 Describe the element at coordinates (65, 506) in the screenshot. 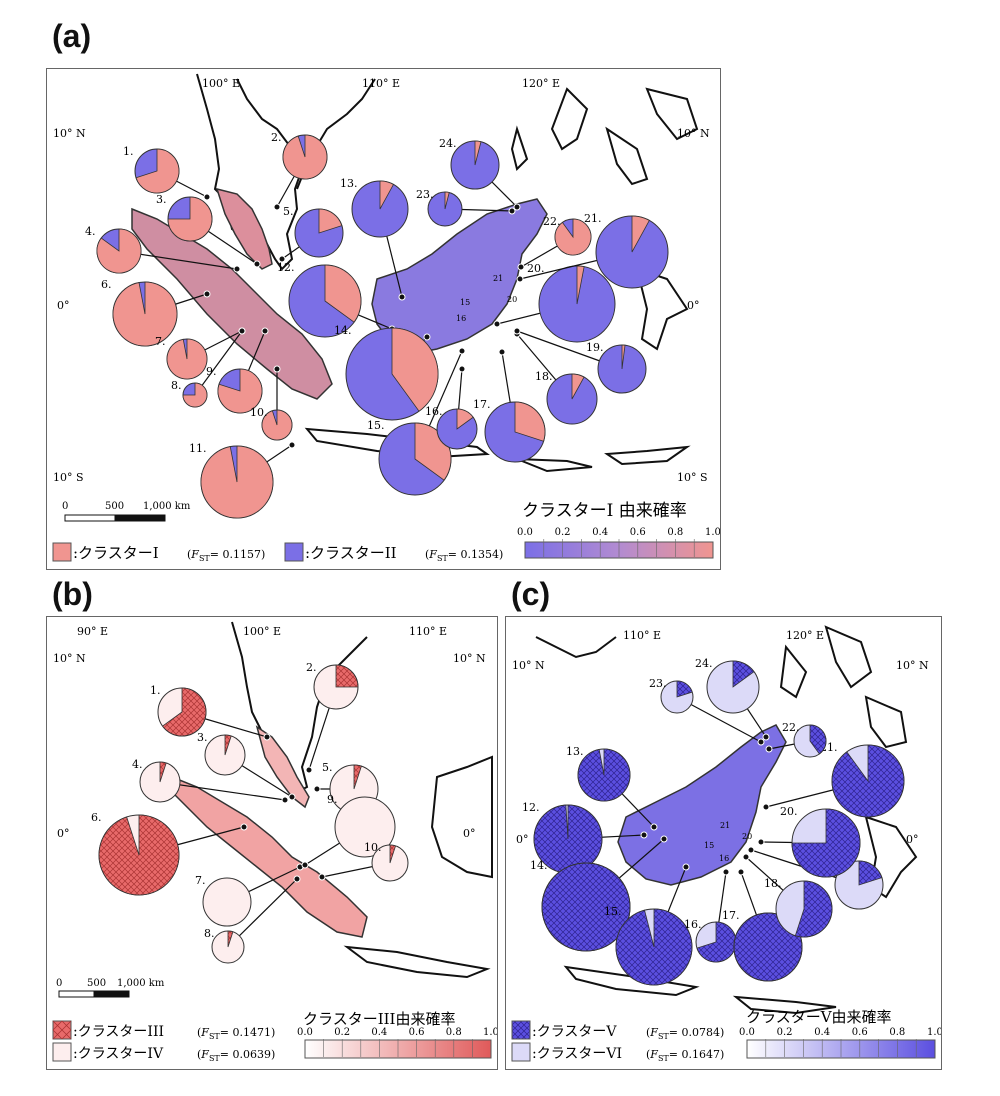

I see `scalebar-a-zero: 0` at that location.